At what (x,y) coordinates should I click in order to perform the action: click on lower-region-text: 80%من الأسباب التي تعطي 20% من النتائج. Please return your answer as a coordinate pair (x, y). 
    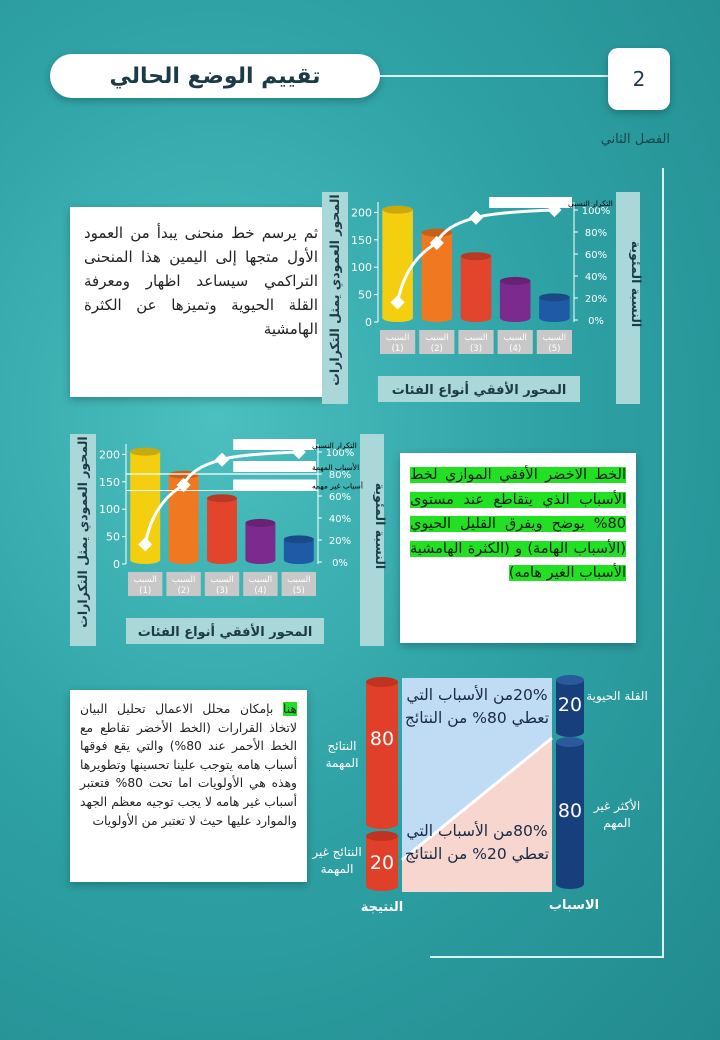
    Looking at the image, I should click on (477, 842).